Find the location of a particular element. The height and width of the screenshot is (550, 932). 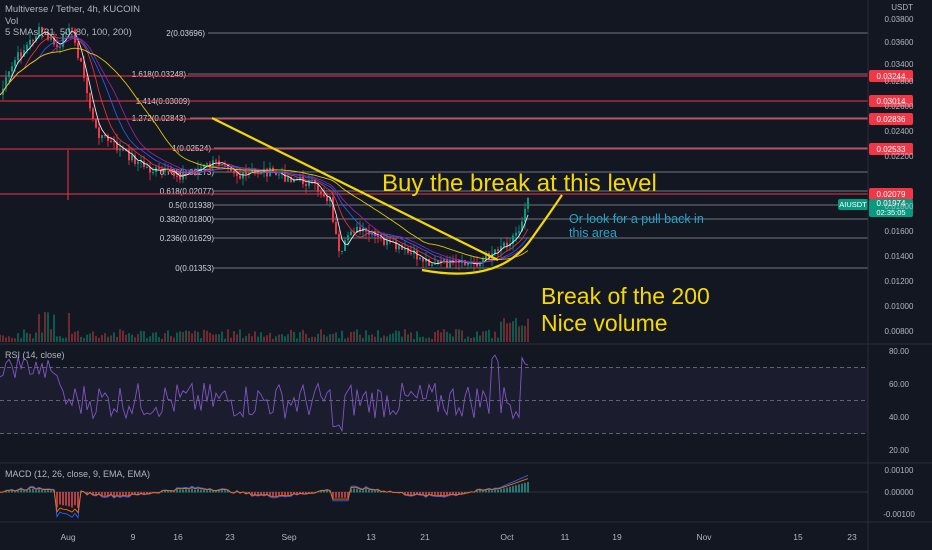

price-tick: 0.02400 is located at coordinates (899, 131).